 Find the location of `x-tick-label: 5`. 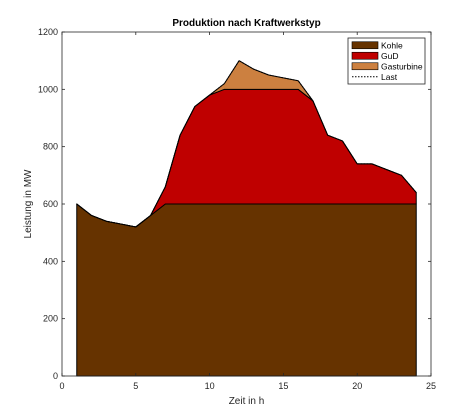

x-tick-label: 5 is located at coordinates (135, 386).